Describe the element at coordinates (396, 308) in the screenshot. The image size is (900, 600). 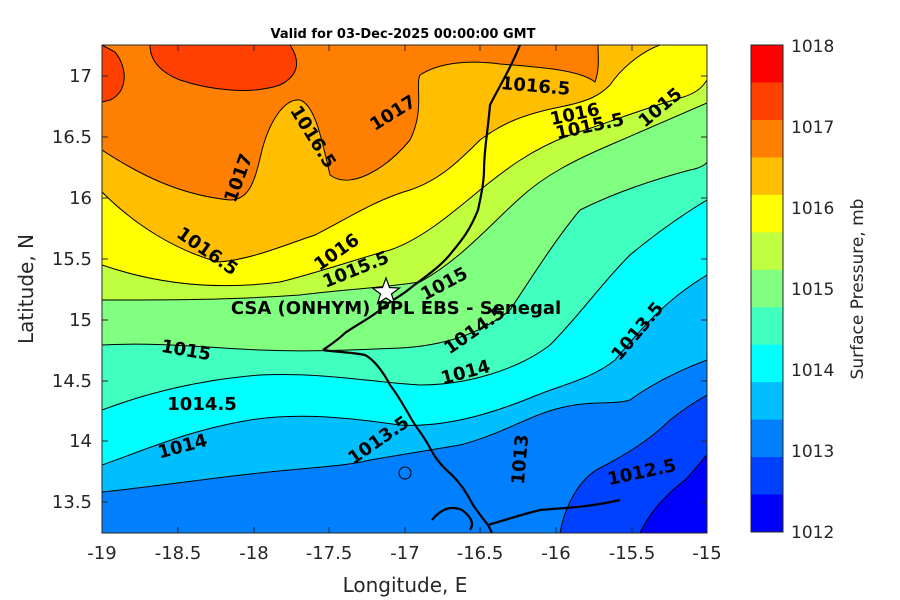
I see `site-label: CSA (ONHYM) PPL EBS - Senegal` at that location.